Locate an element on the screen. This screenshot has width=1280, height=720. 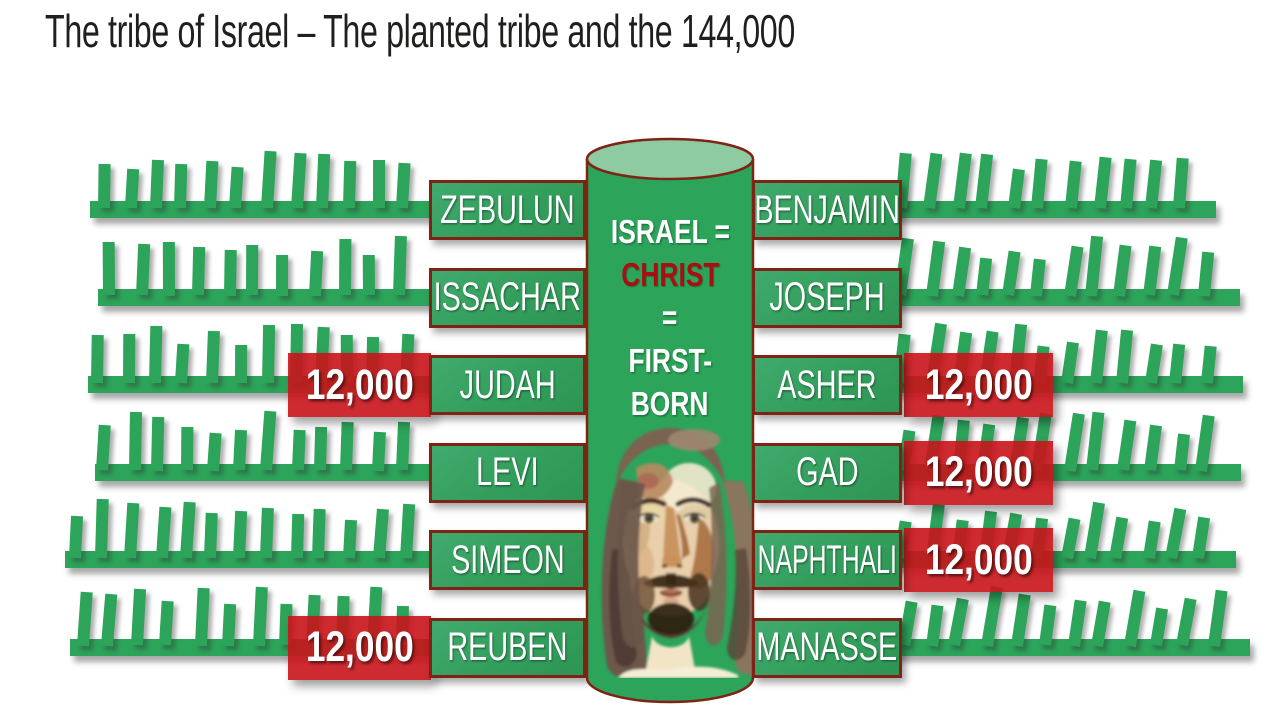
tribe-label: REUBEN is located at coordinates (507, 647).